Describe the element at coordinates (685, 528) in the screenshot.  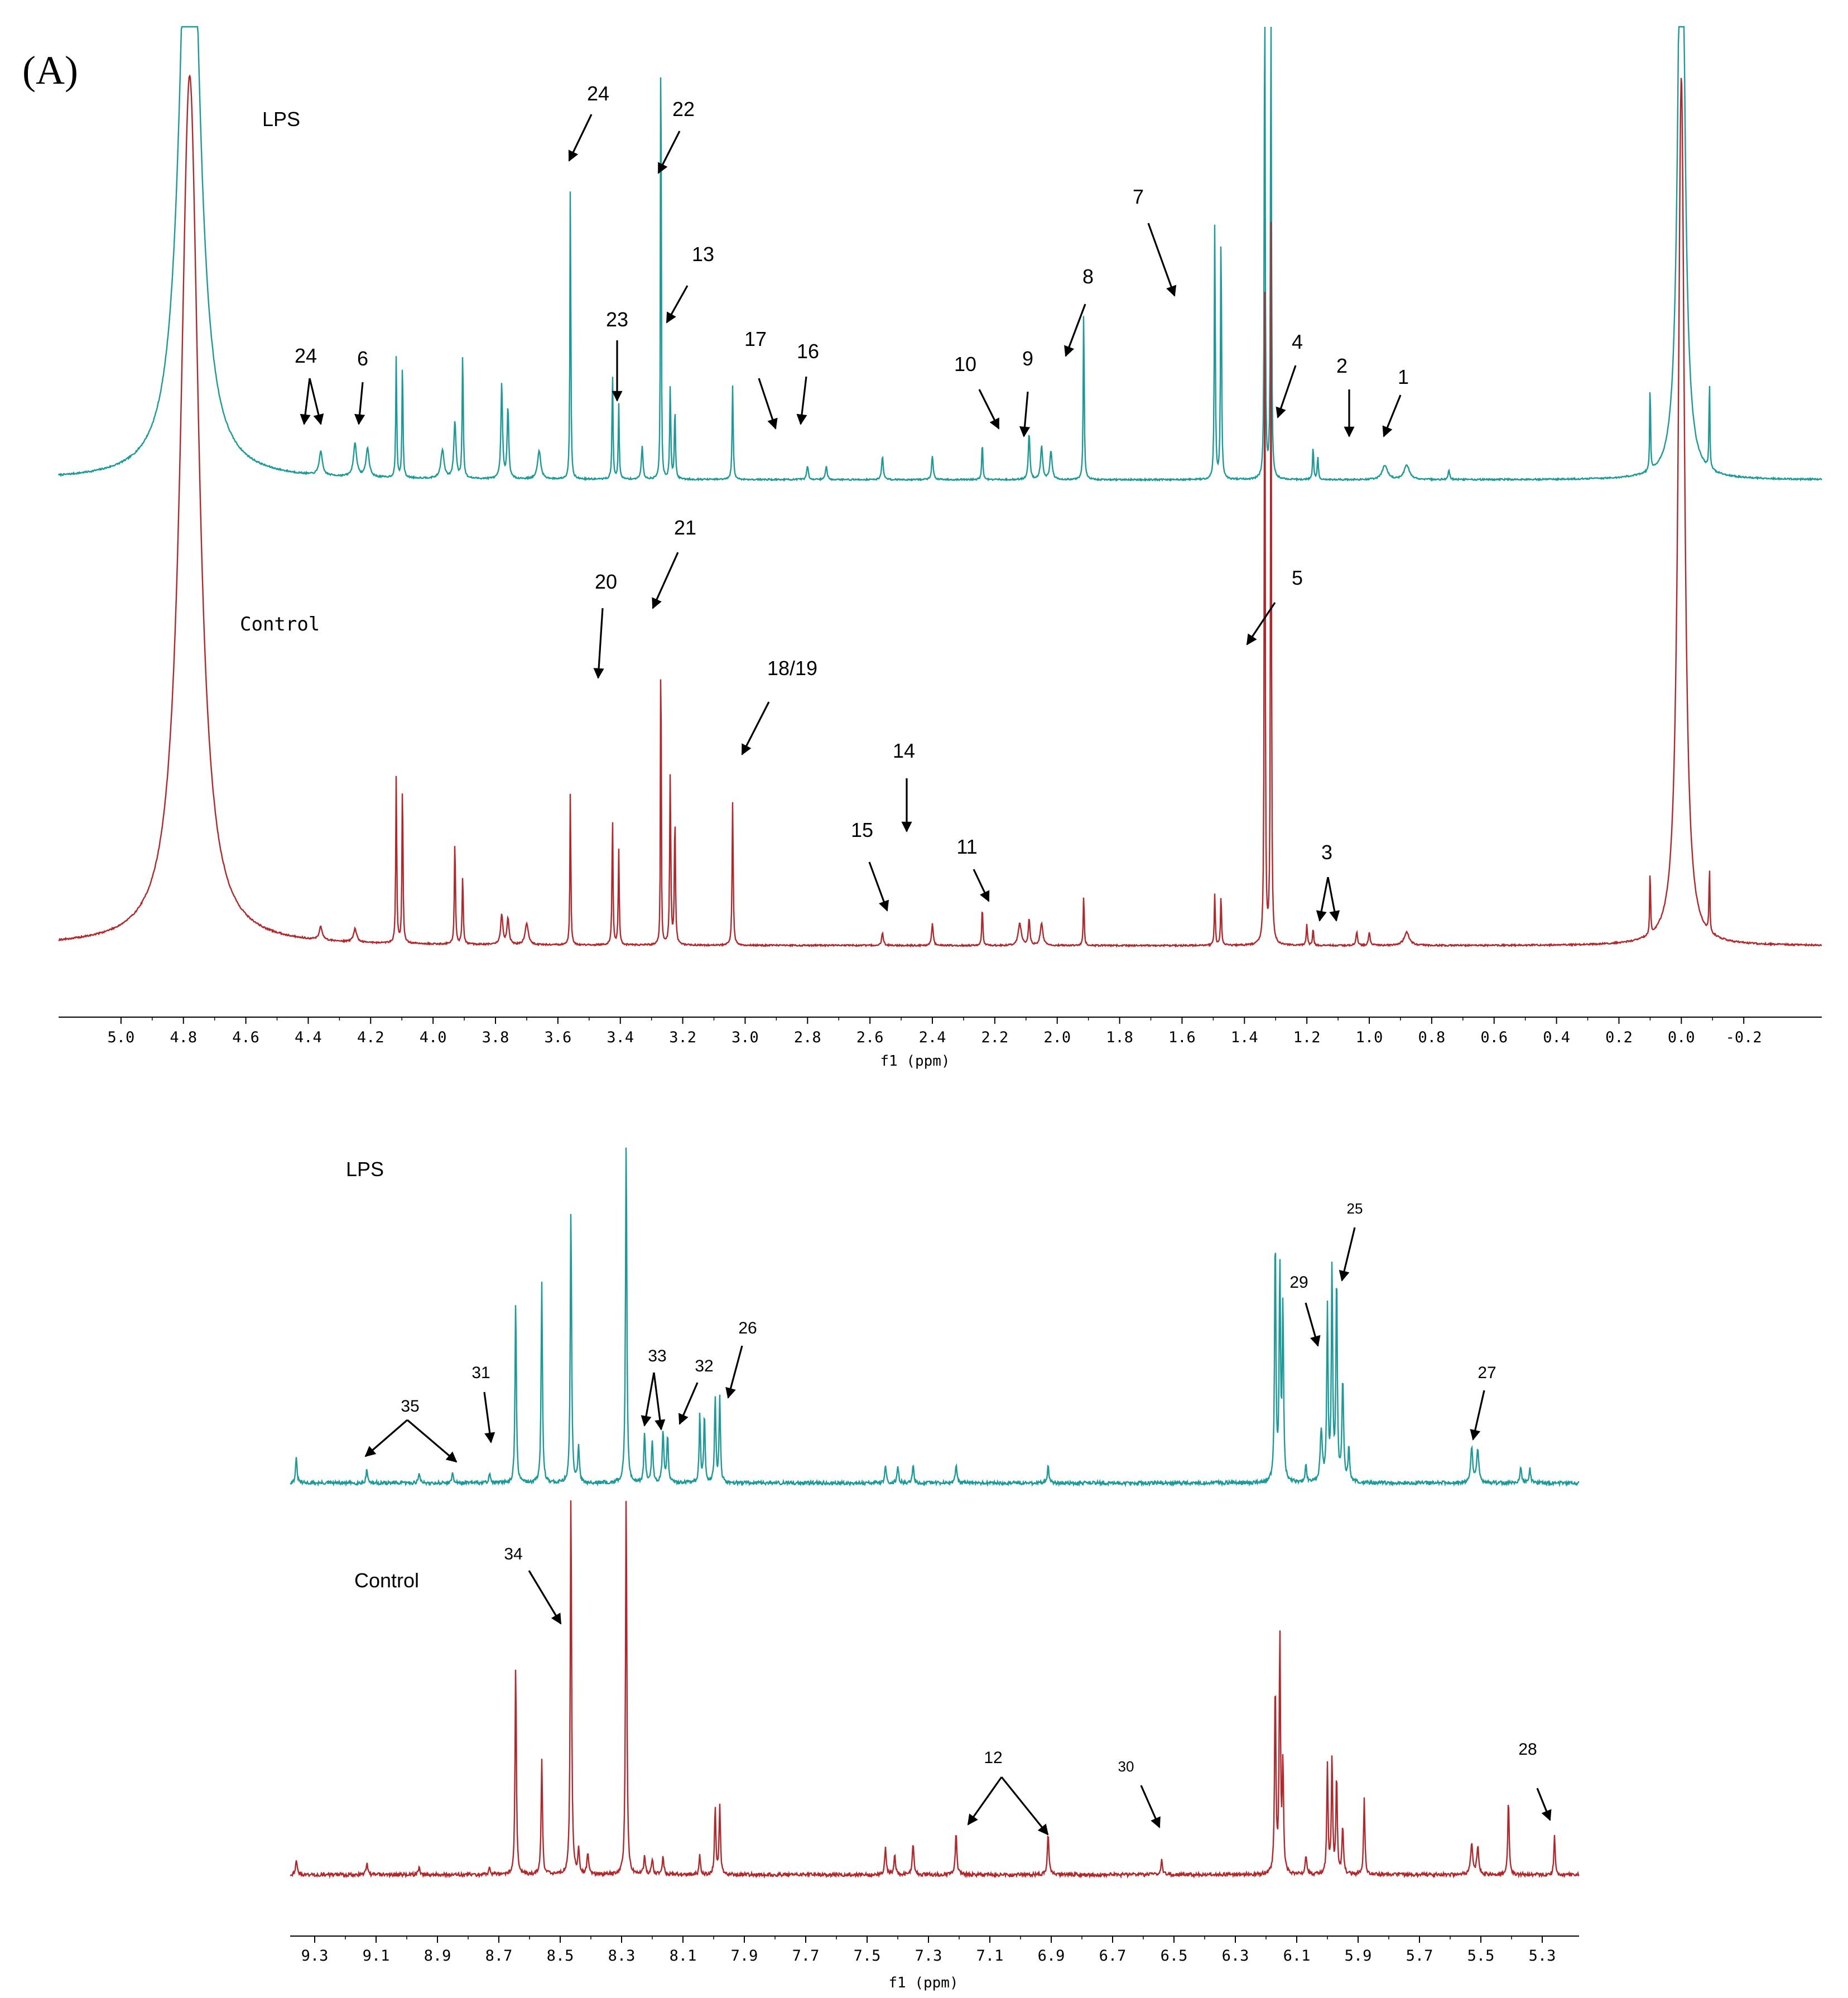
I see `svg-text: 21` at that location.